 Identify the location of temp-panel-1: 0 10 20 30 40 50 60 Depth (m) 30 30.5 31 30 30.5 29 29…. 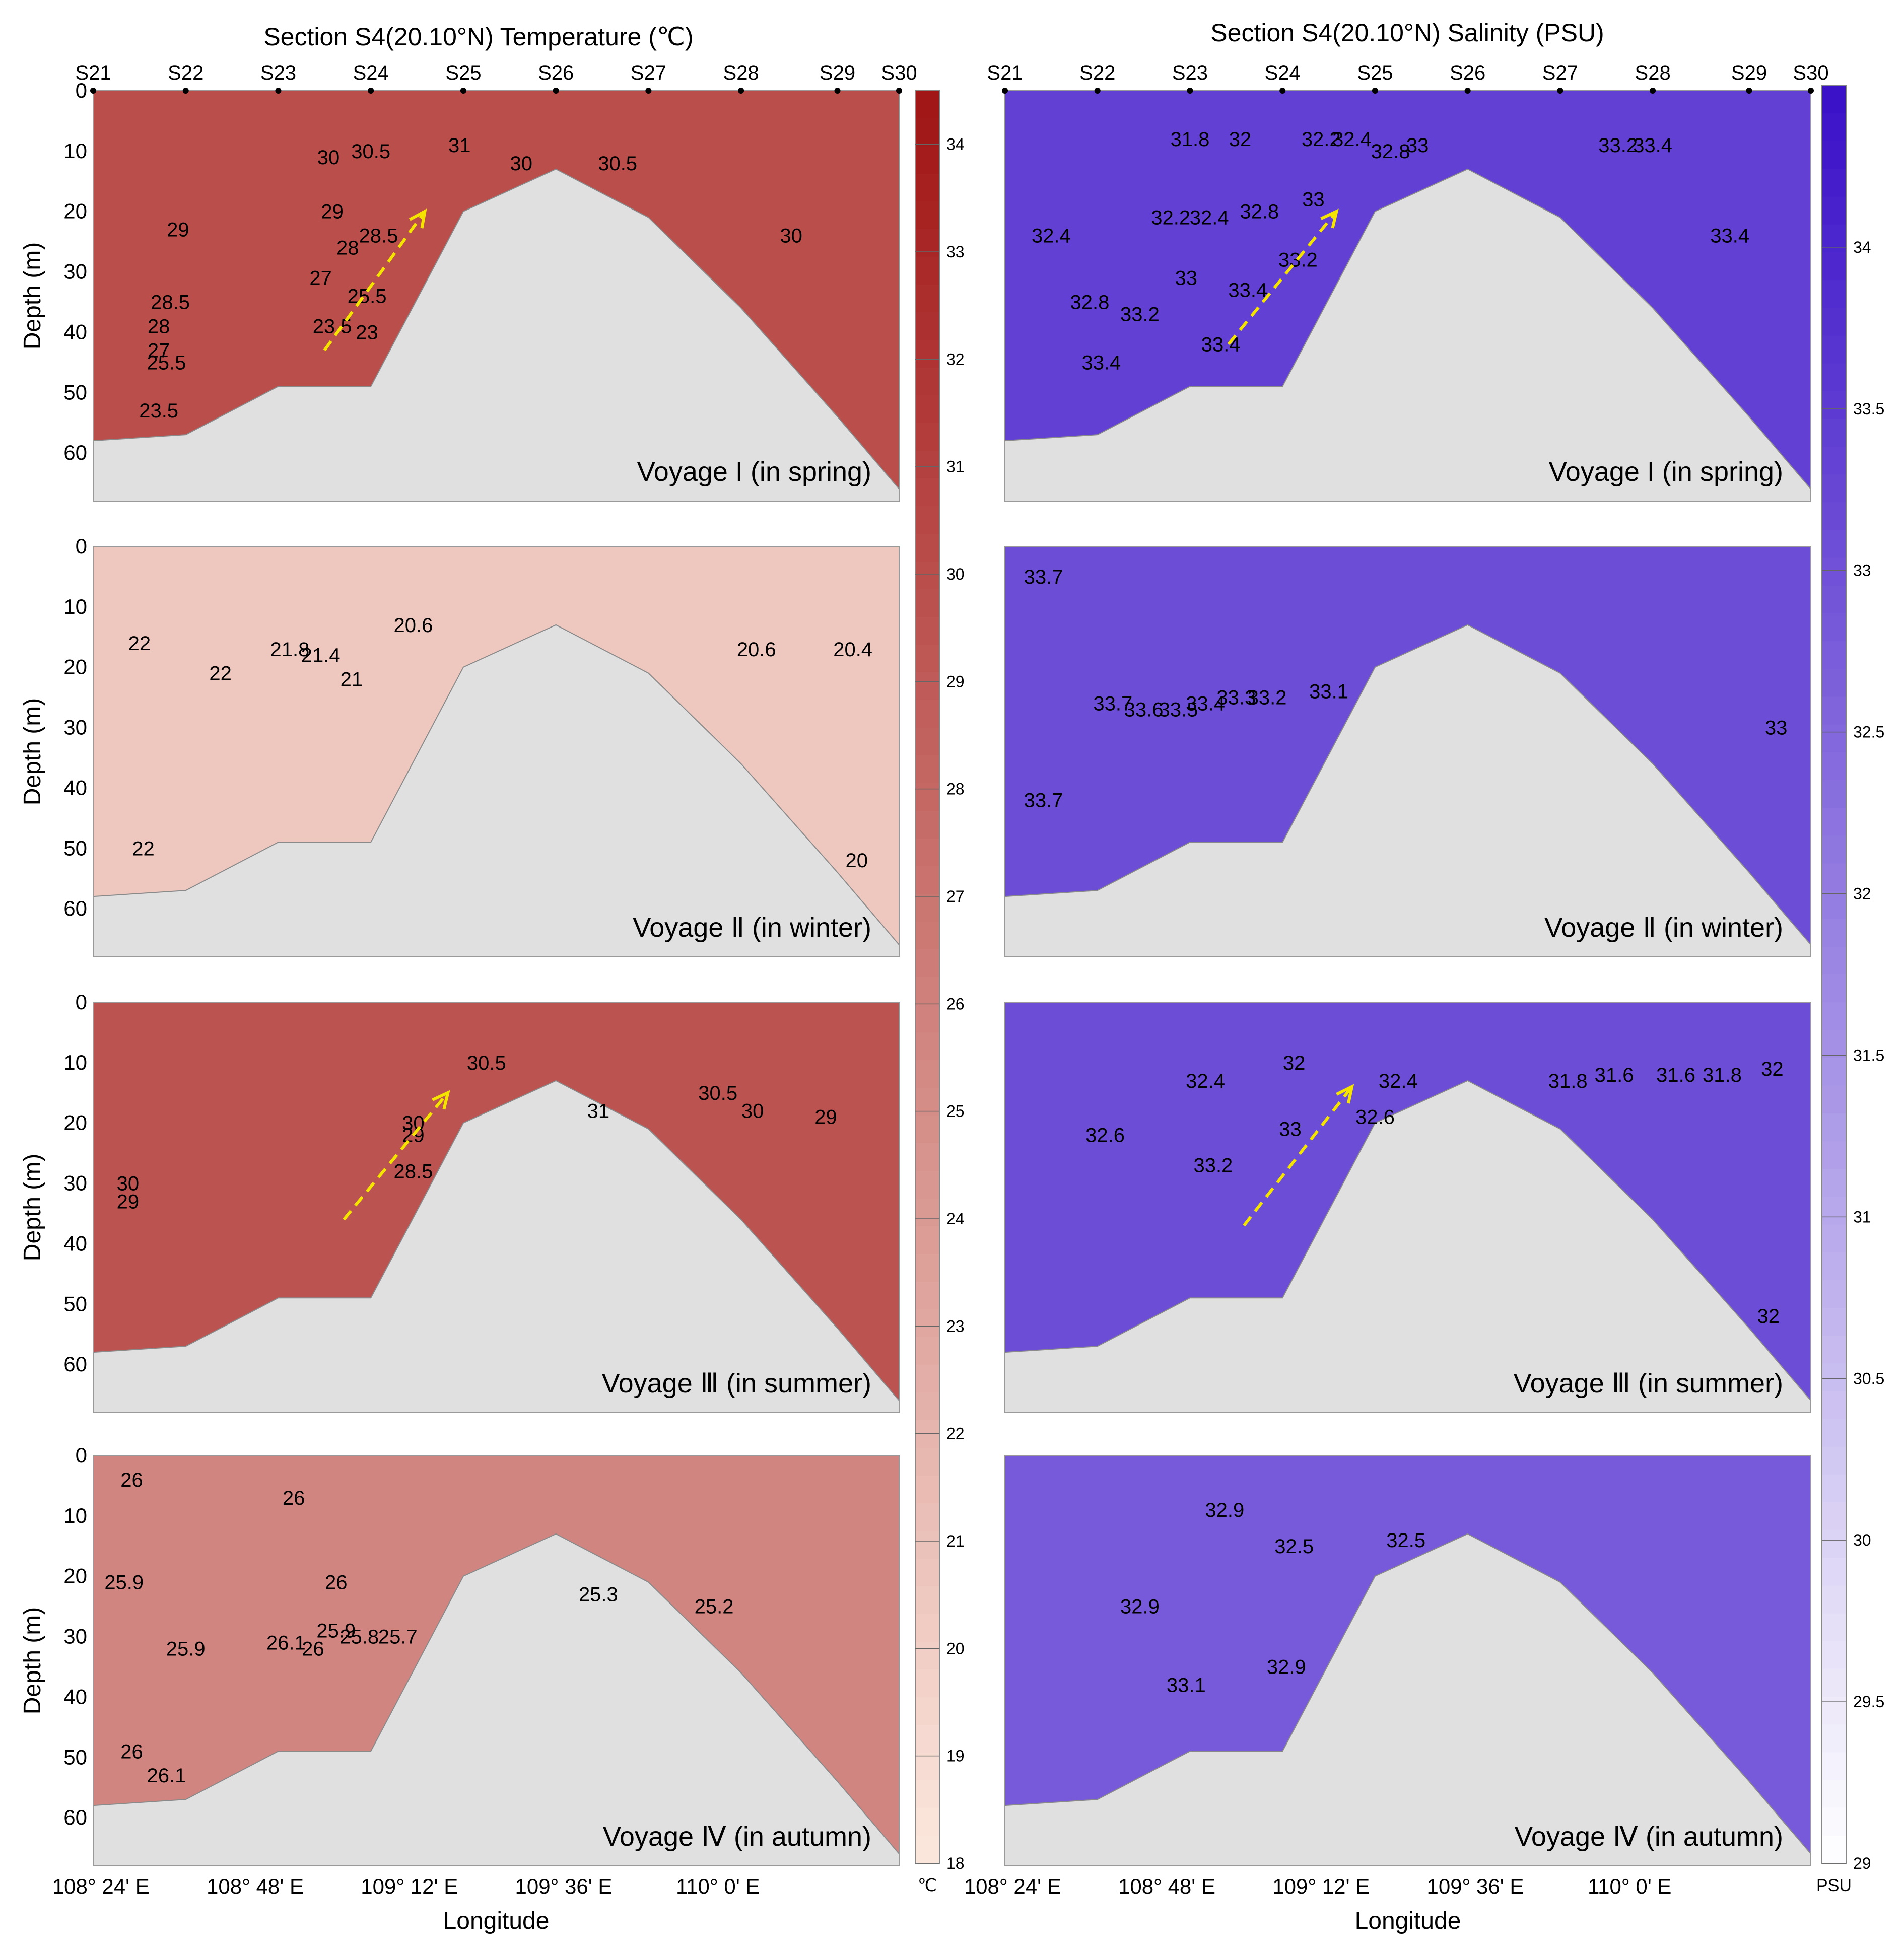
(459, 290).